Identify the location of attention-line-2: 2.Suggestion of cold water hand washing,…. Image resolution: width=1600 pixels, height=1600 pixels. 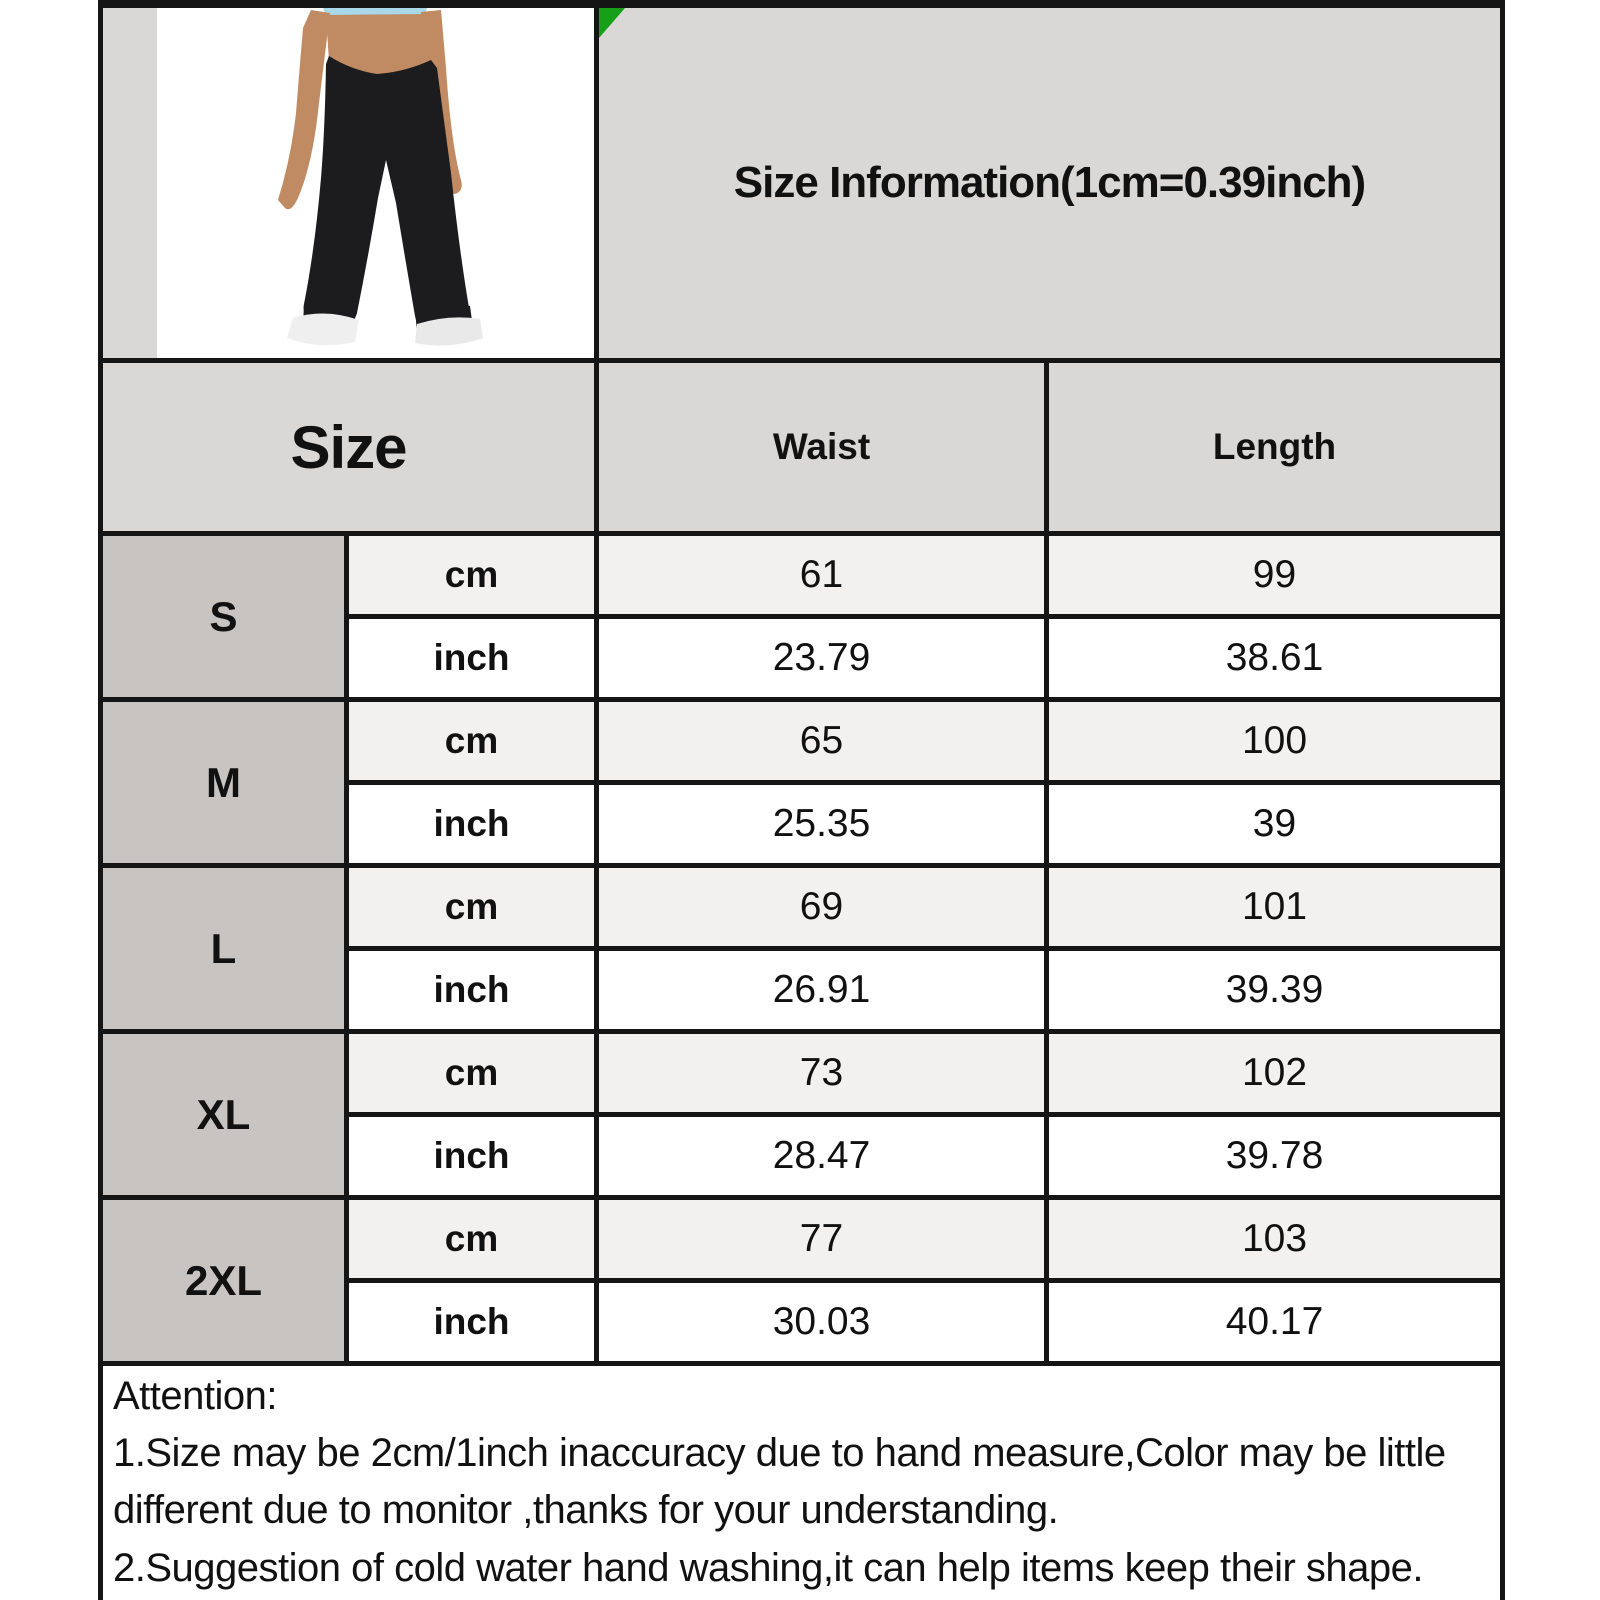
(768, 1567).